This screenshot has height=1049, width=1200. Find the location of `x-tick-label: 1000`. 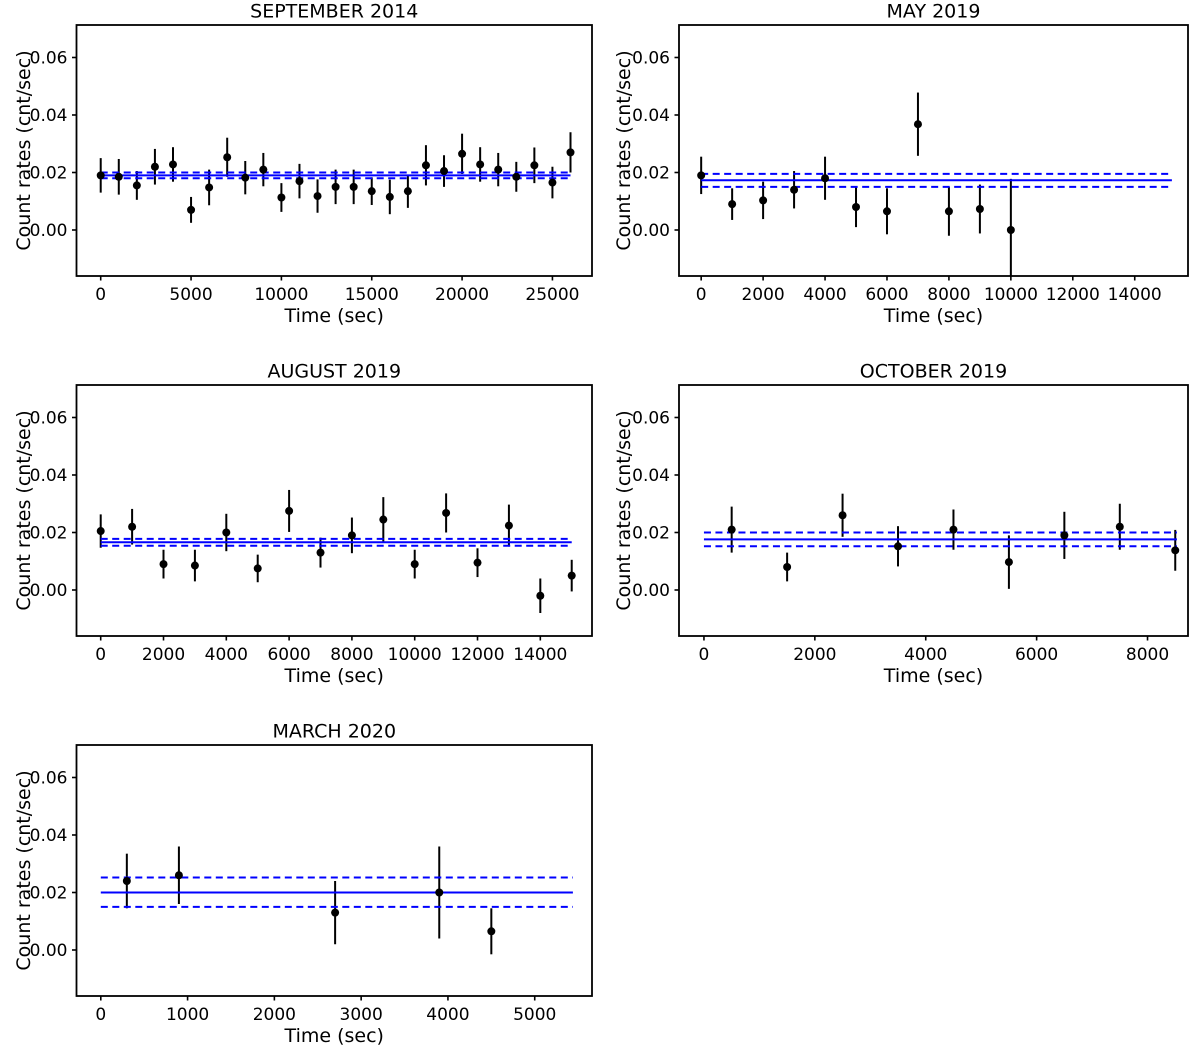

x-tick-label: 1000 is located at coordinates (187, 1015).